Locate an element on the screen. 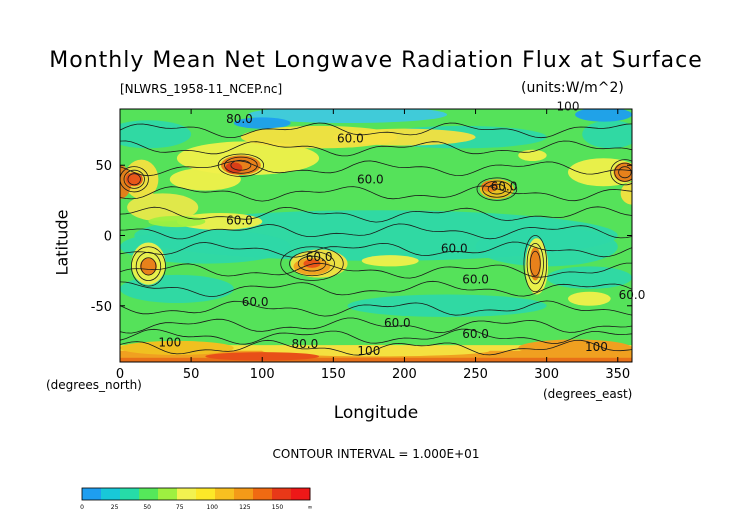 The image size is (752, 532). y-unit-label: (degrees_north) is located at coordinates (94, 385).